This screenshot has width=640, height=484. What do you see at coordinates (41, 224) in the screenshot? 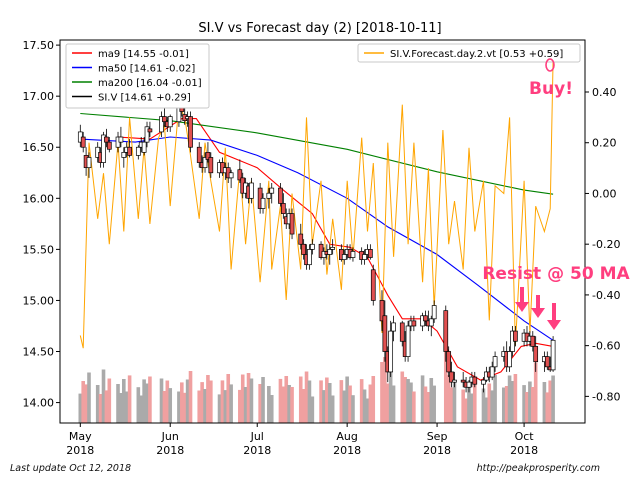
I see `y-axis-left: 14.00 14.50 15.00 15.50 16.00 16.50 17.00 17.50` at bounding box center [41, 224].